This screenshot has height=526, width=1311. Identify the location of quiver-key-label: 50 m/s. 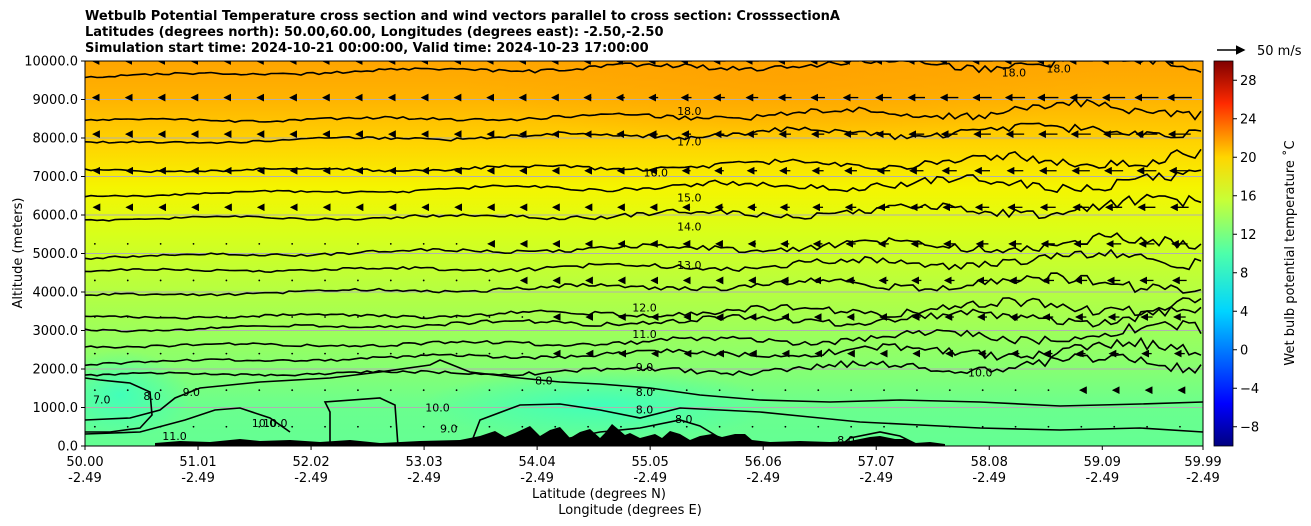
(1279, 51).